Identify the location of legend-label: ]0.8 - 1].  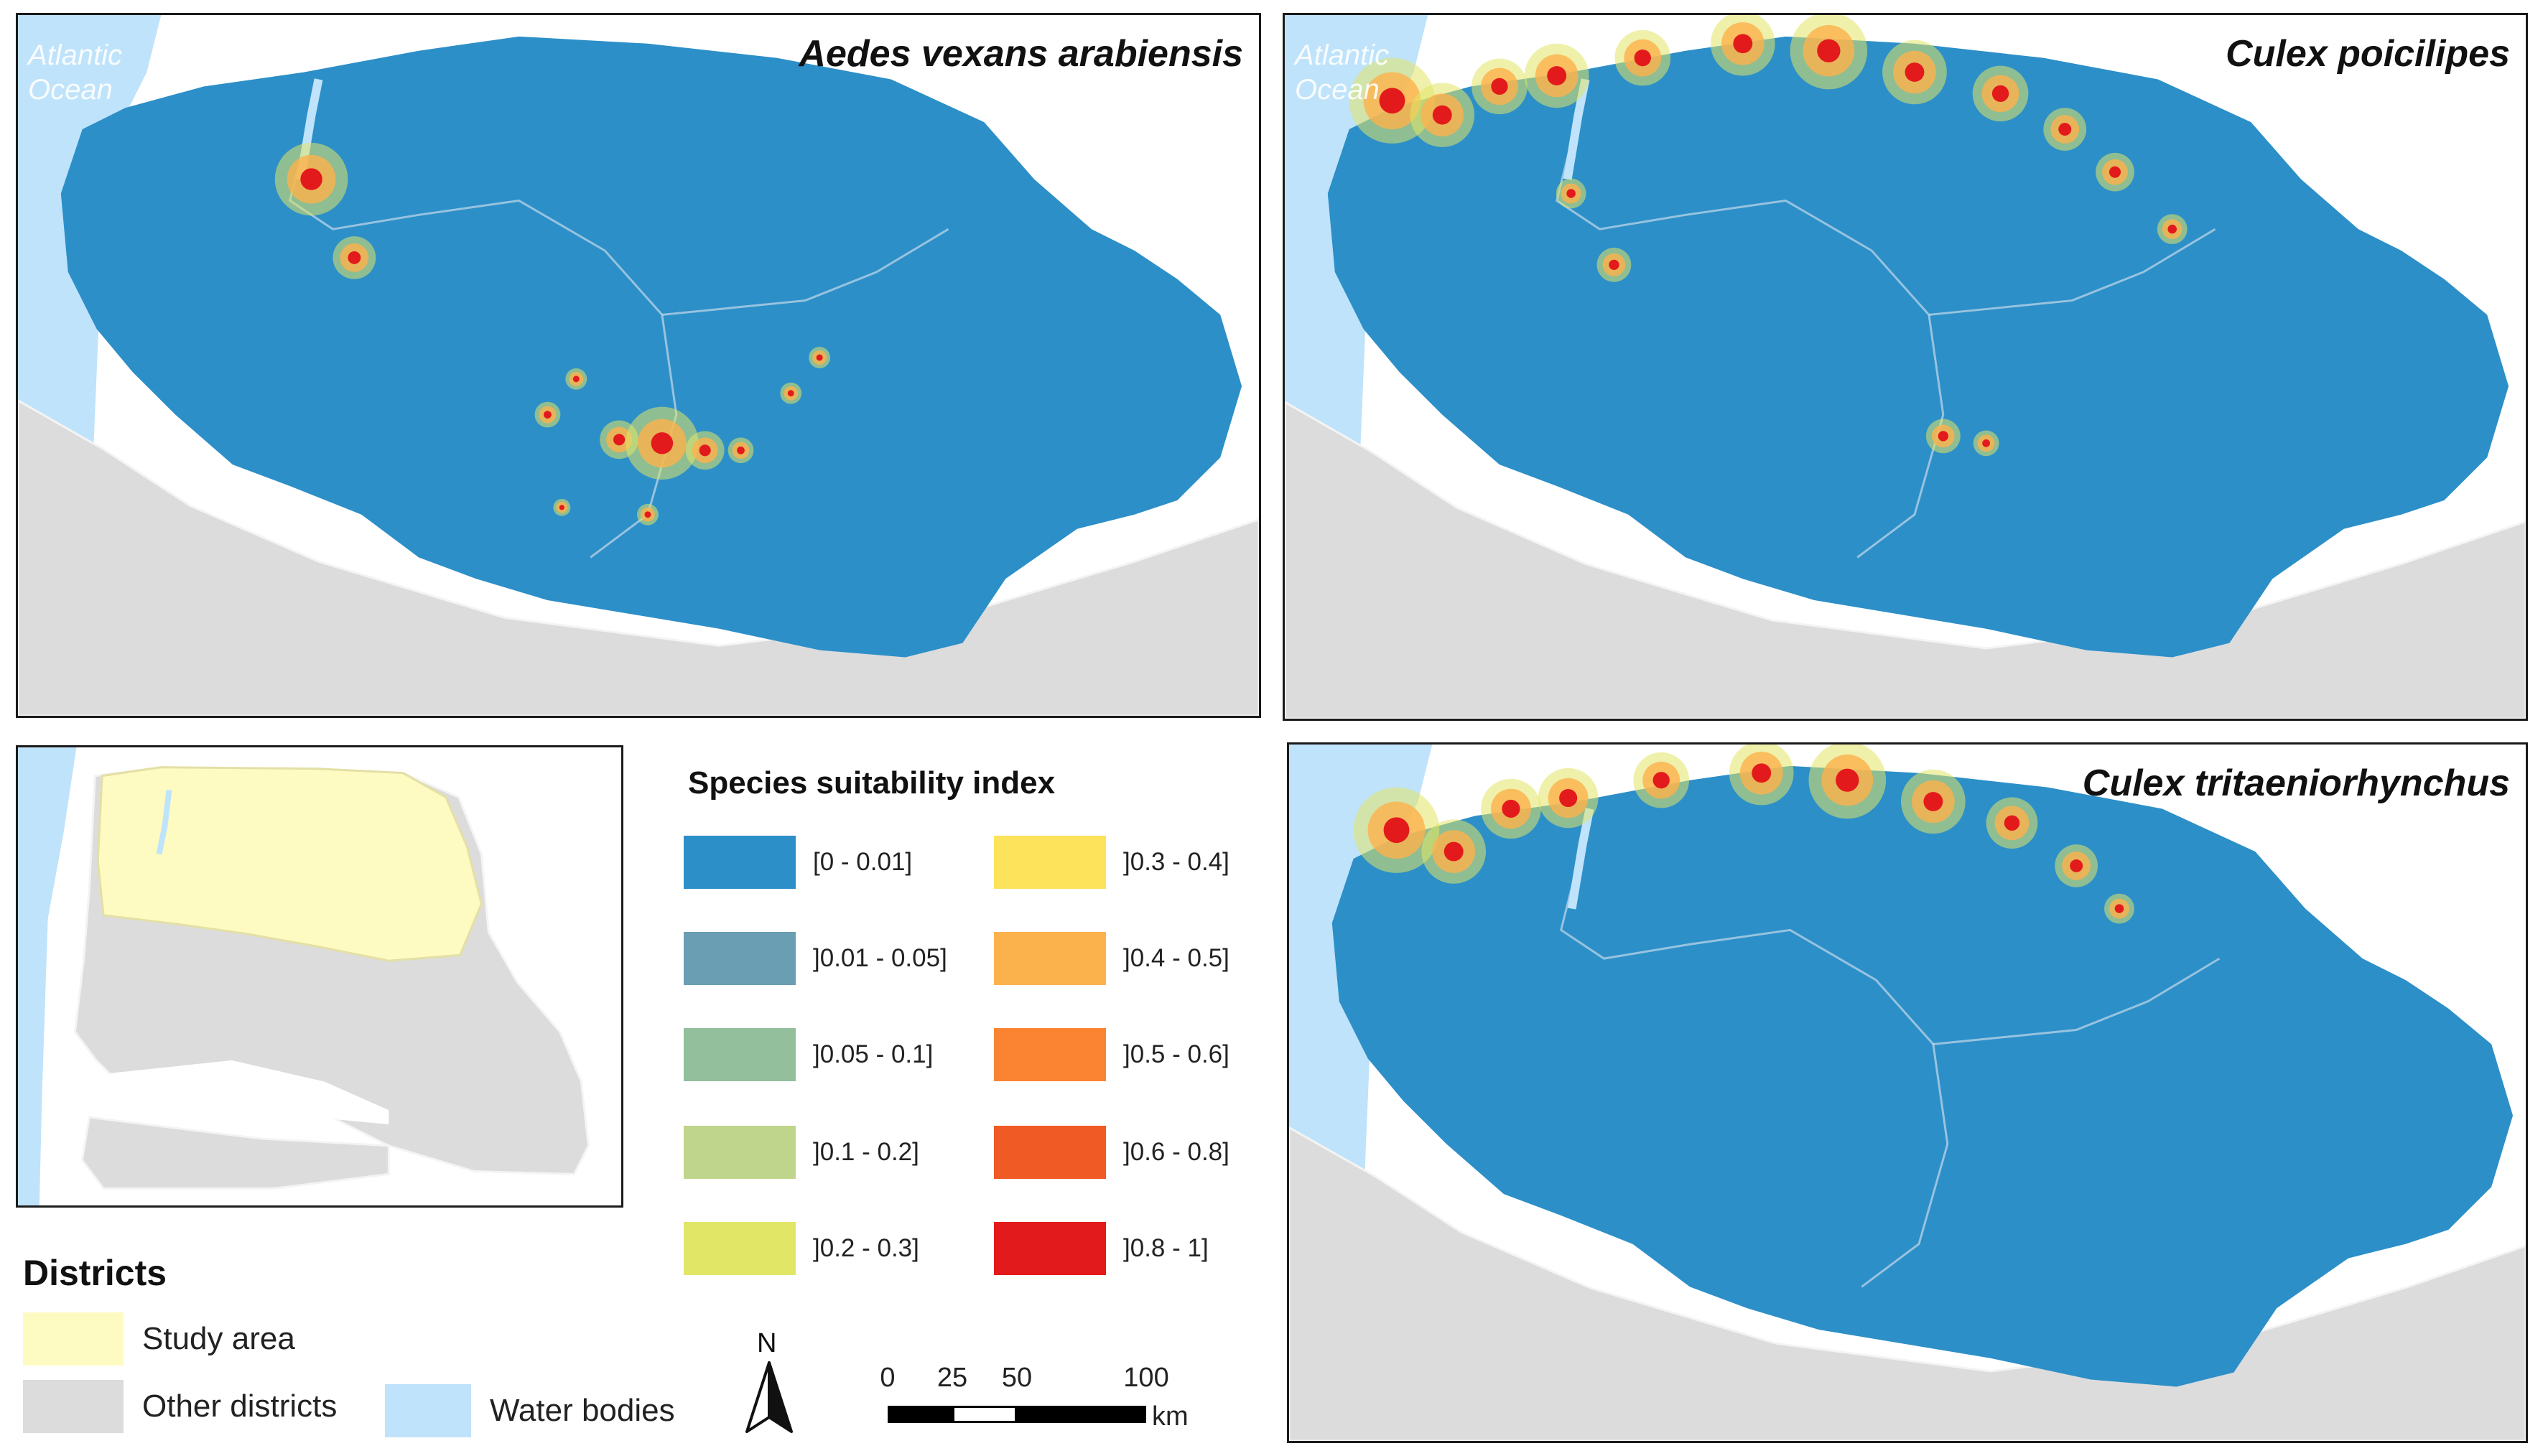
(1166, 1248).